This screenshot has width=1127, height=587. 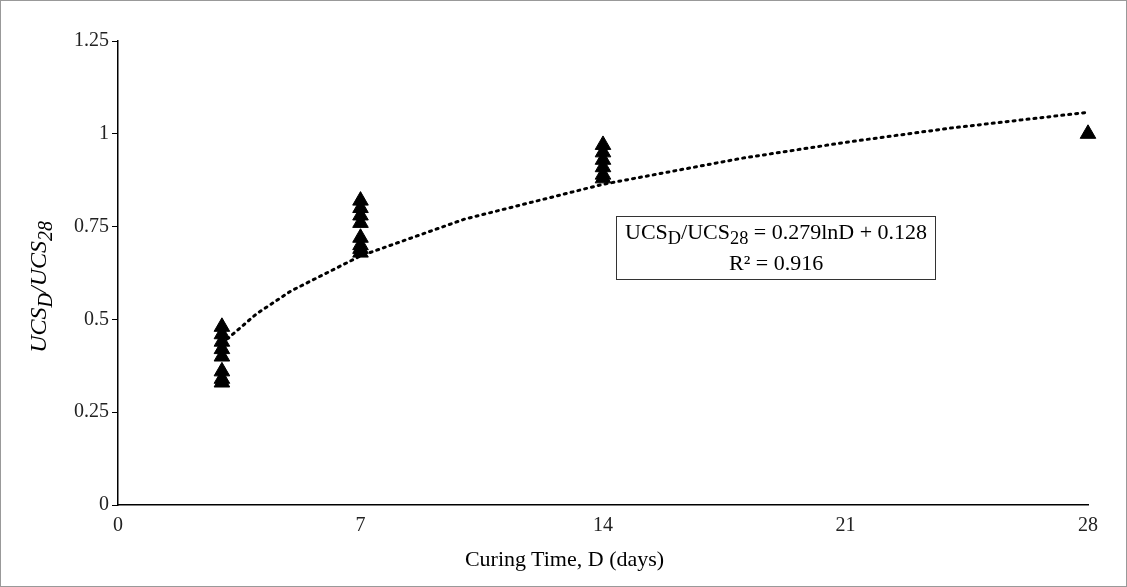 I want to click on x-tick-label: 7, so click(x=360, y=524).